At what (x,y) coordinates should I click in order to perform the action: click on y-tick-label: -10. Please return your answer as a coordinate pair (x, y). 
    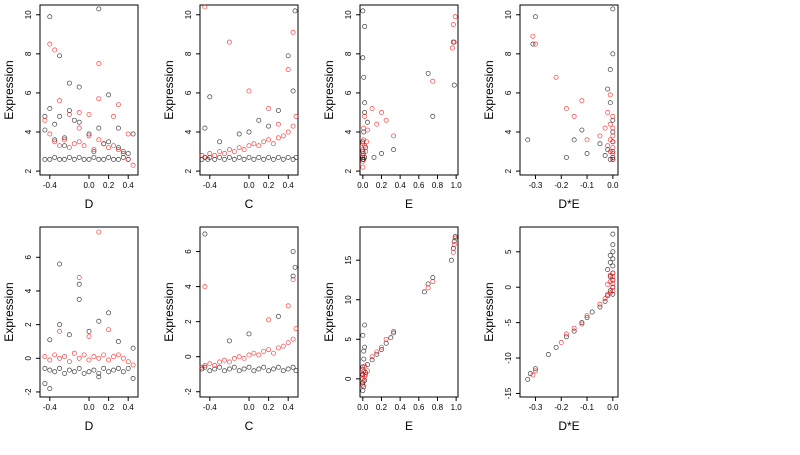
    Looking at the image, I should click on (508, 358).